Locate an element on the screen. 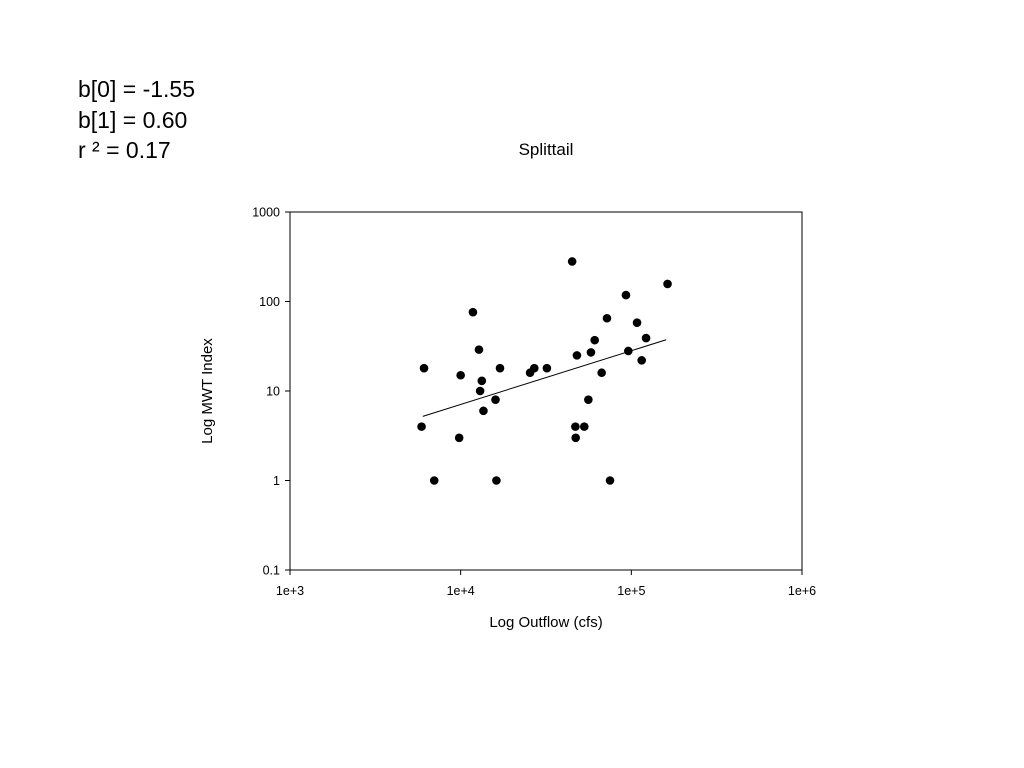 The width and height of the screenshot is (1024, 768). x-tick-label: 1e+4 is located at coordinates (461, 591).